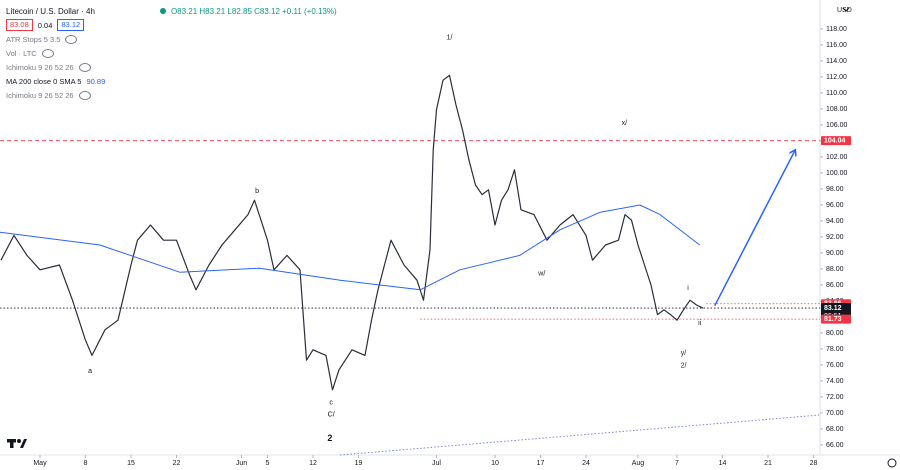 This screenshot has width=900, height=470. I want to click on x-tick-label: 12, so click(313, 463).